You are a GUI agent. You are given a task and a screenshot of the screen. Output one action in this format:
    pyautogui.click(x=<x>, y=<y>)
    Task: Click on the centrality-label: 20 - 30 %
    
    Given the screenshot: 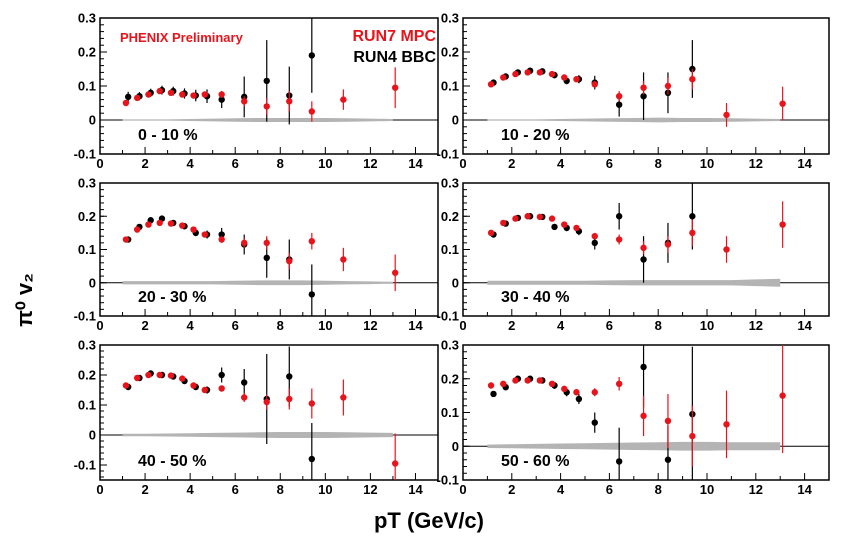 What is the action you would take?
    pyautogui.click(x=172, y=297)
    